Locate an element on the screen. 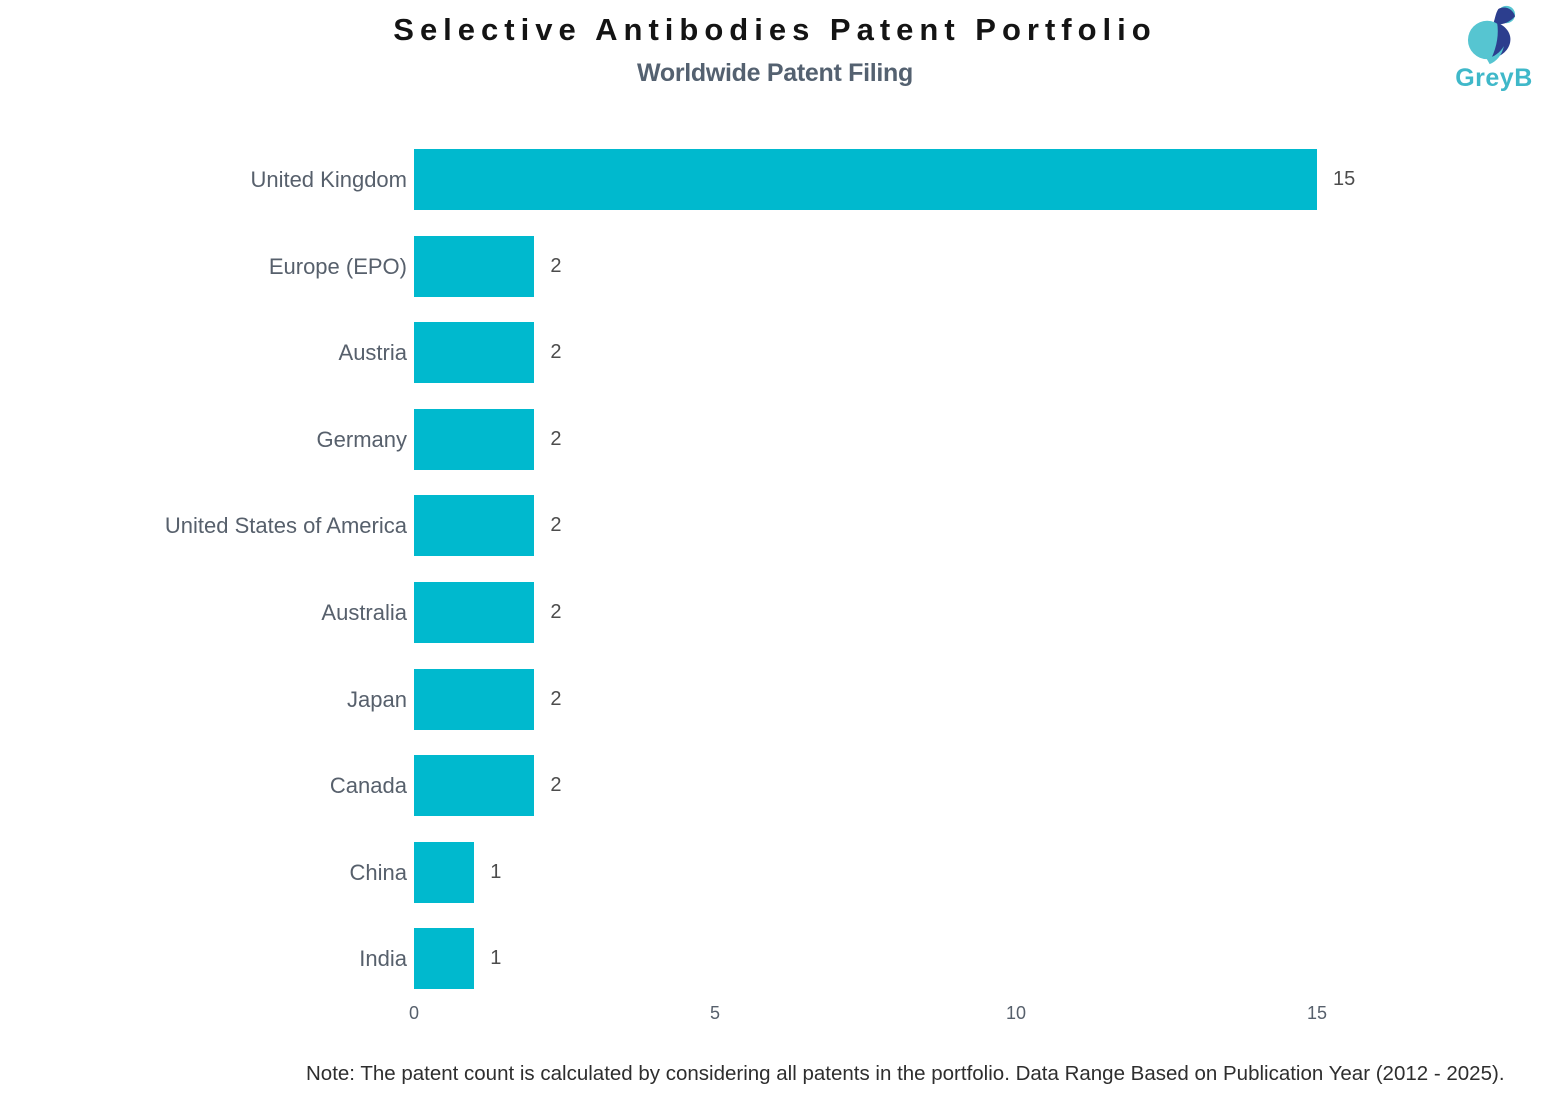  greyb-logo-icon is located at coordinates (1494, 35).